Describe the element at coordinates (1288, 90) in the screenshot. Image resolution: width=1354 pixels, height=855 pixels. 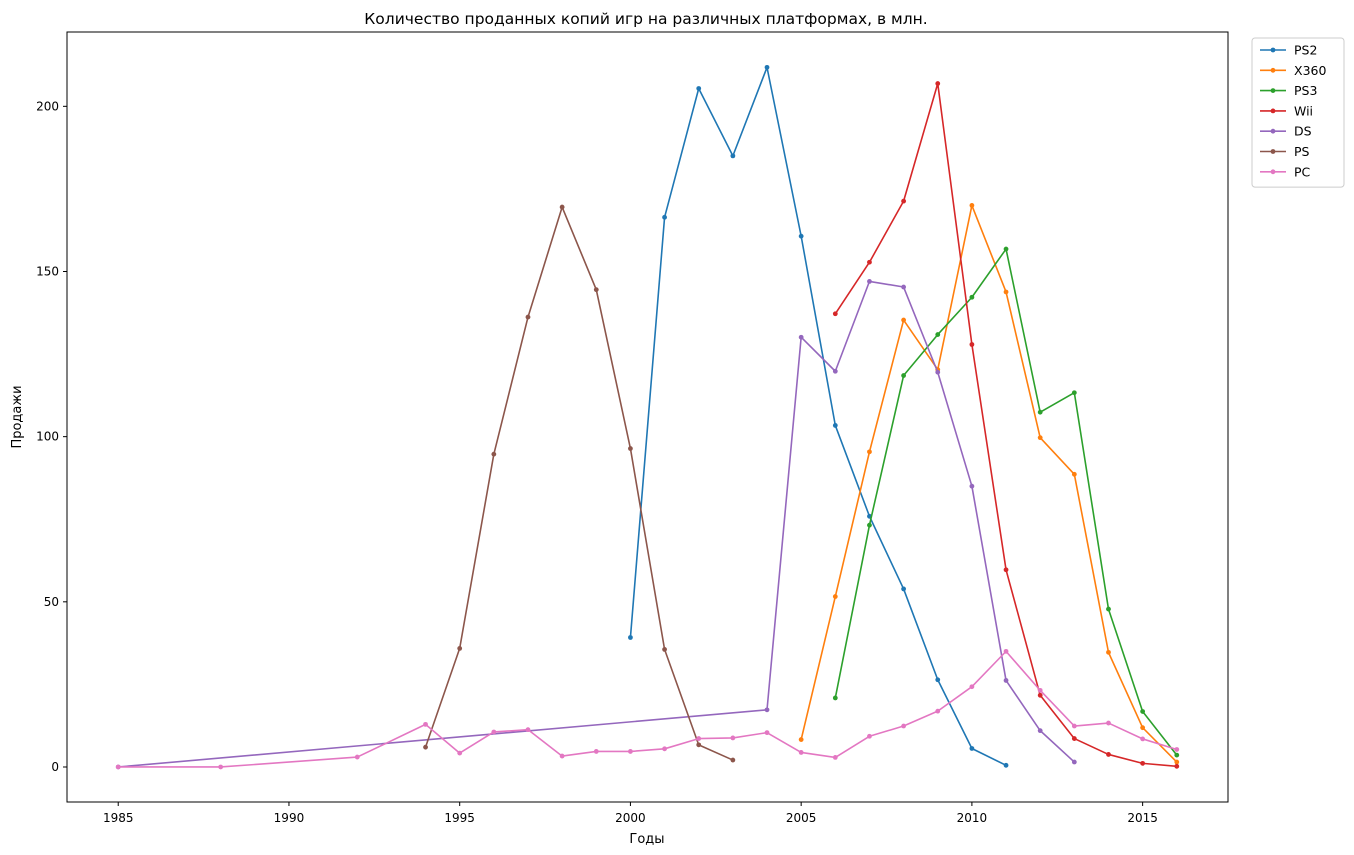
I see `legend-item-ps3: PS3` at that location.